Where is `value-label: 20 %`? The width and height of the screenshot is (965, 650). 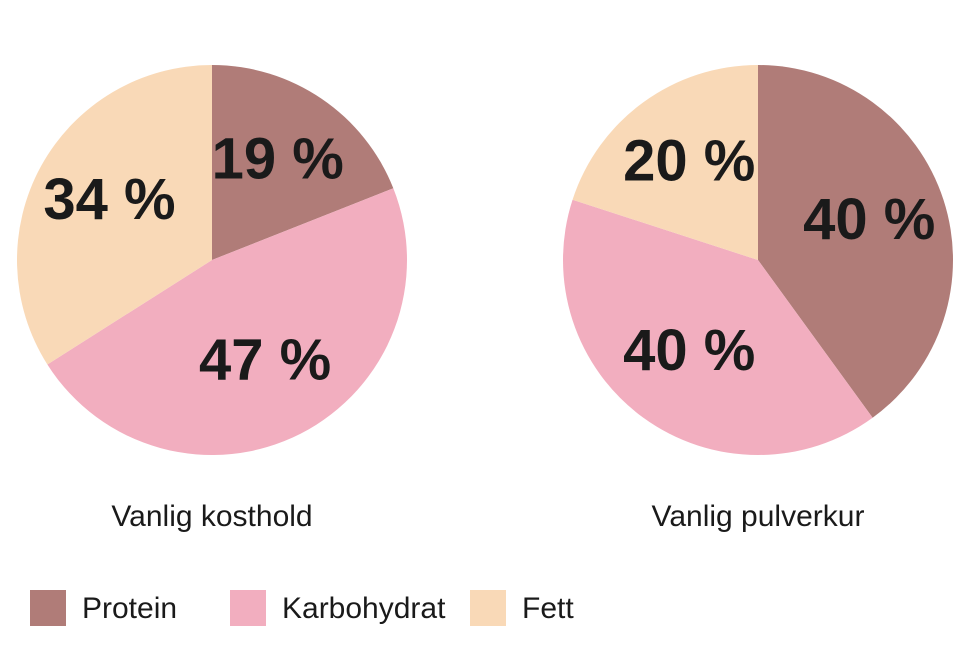
value-label: 20 % is located at coordinates (689, 161).